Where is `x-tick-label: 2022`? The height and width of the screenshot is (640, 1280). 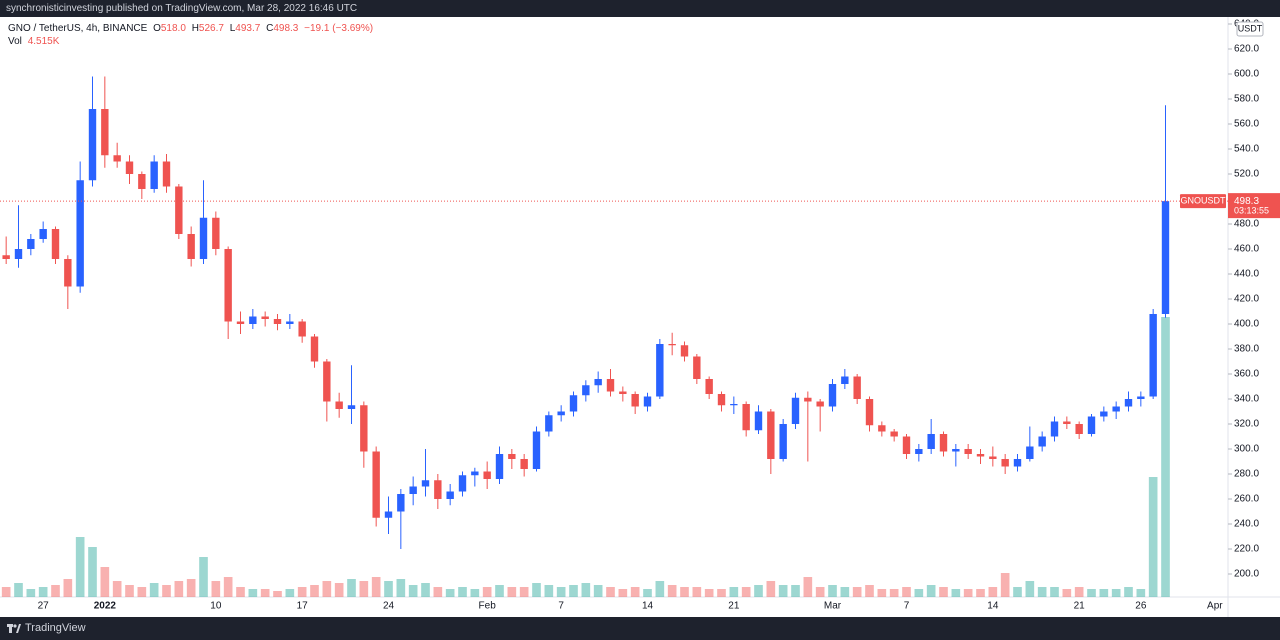 x-tick-label: 2022 is located at coordinates (105, 606).